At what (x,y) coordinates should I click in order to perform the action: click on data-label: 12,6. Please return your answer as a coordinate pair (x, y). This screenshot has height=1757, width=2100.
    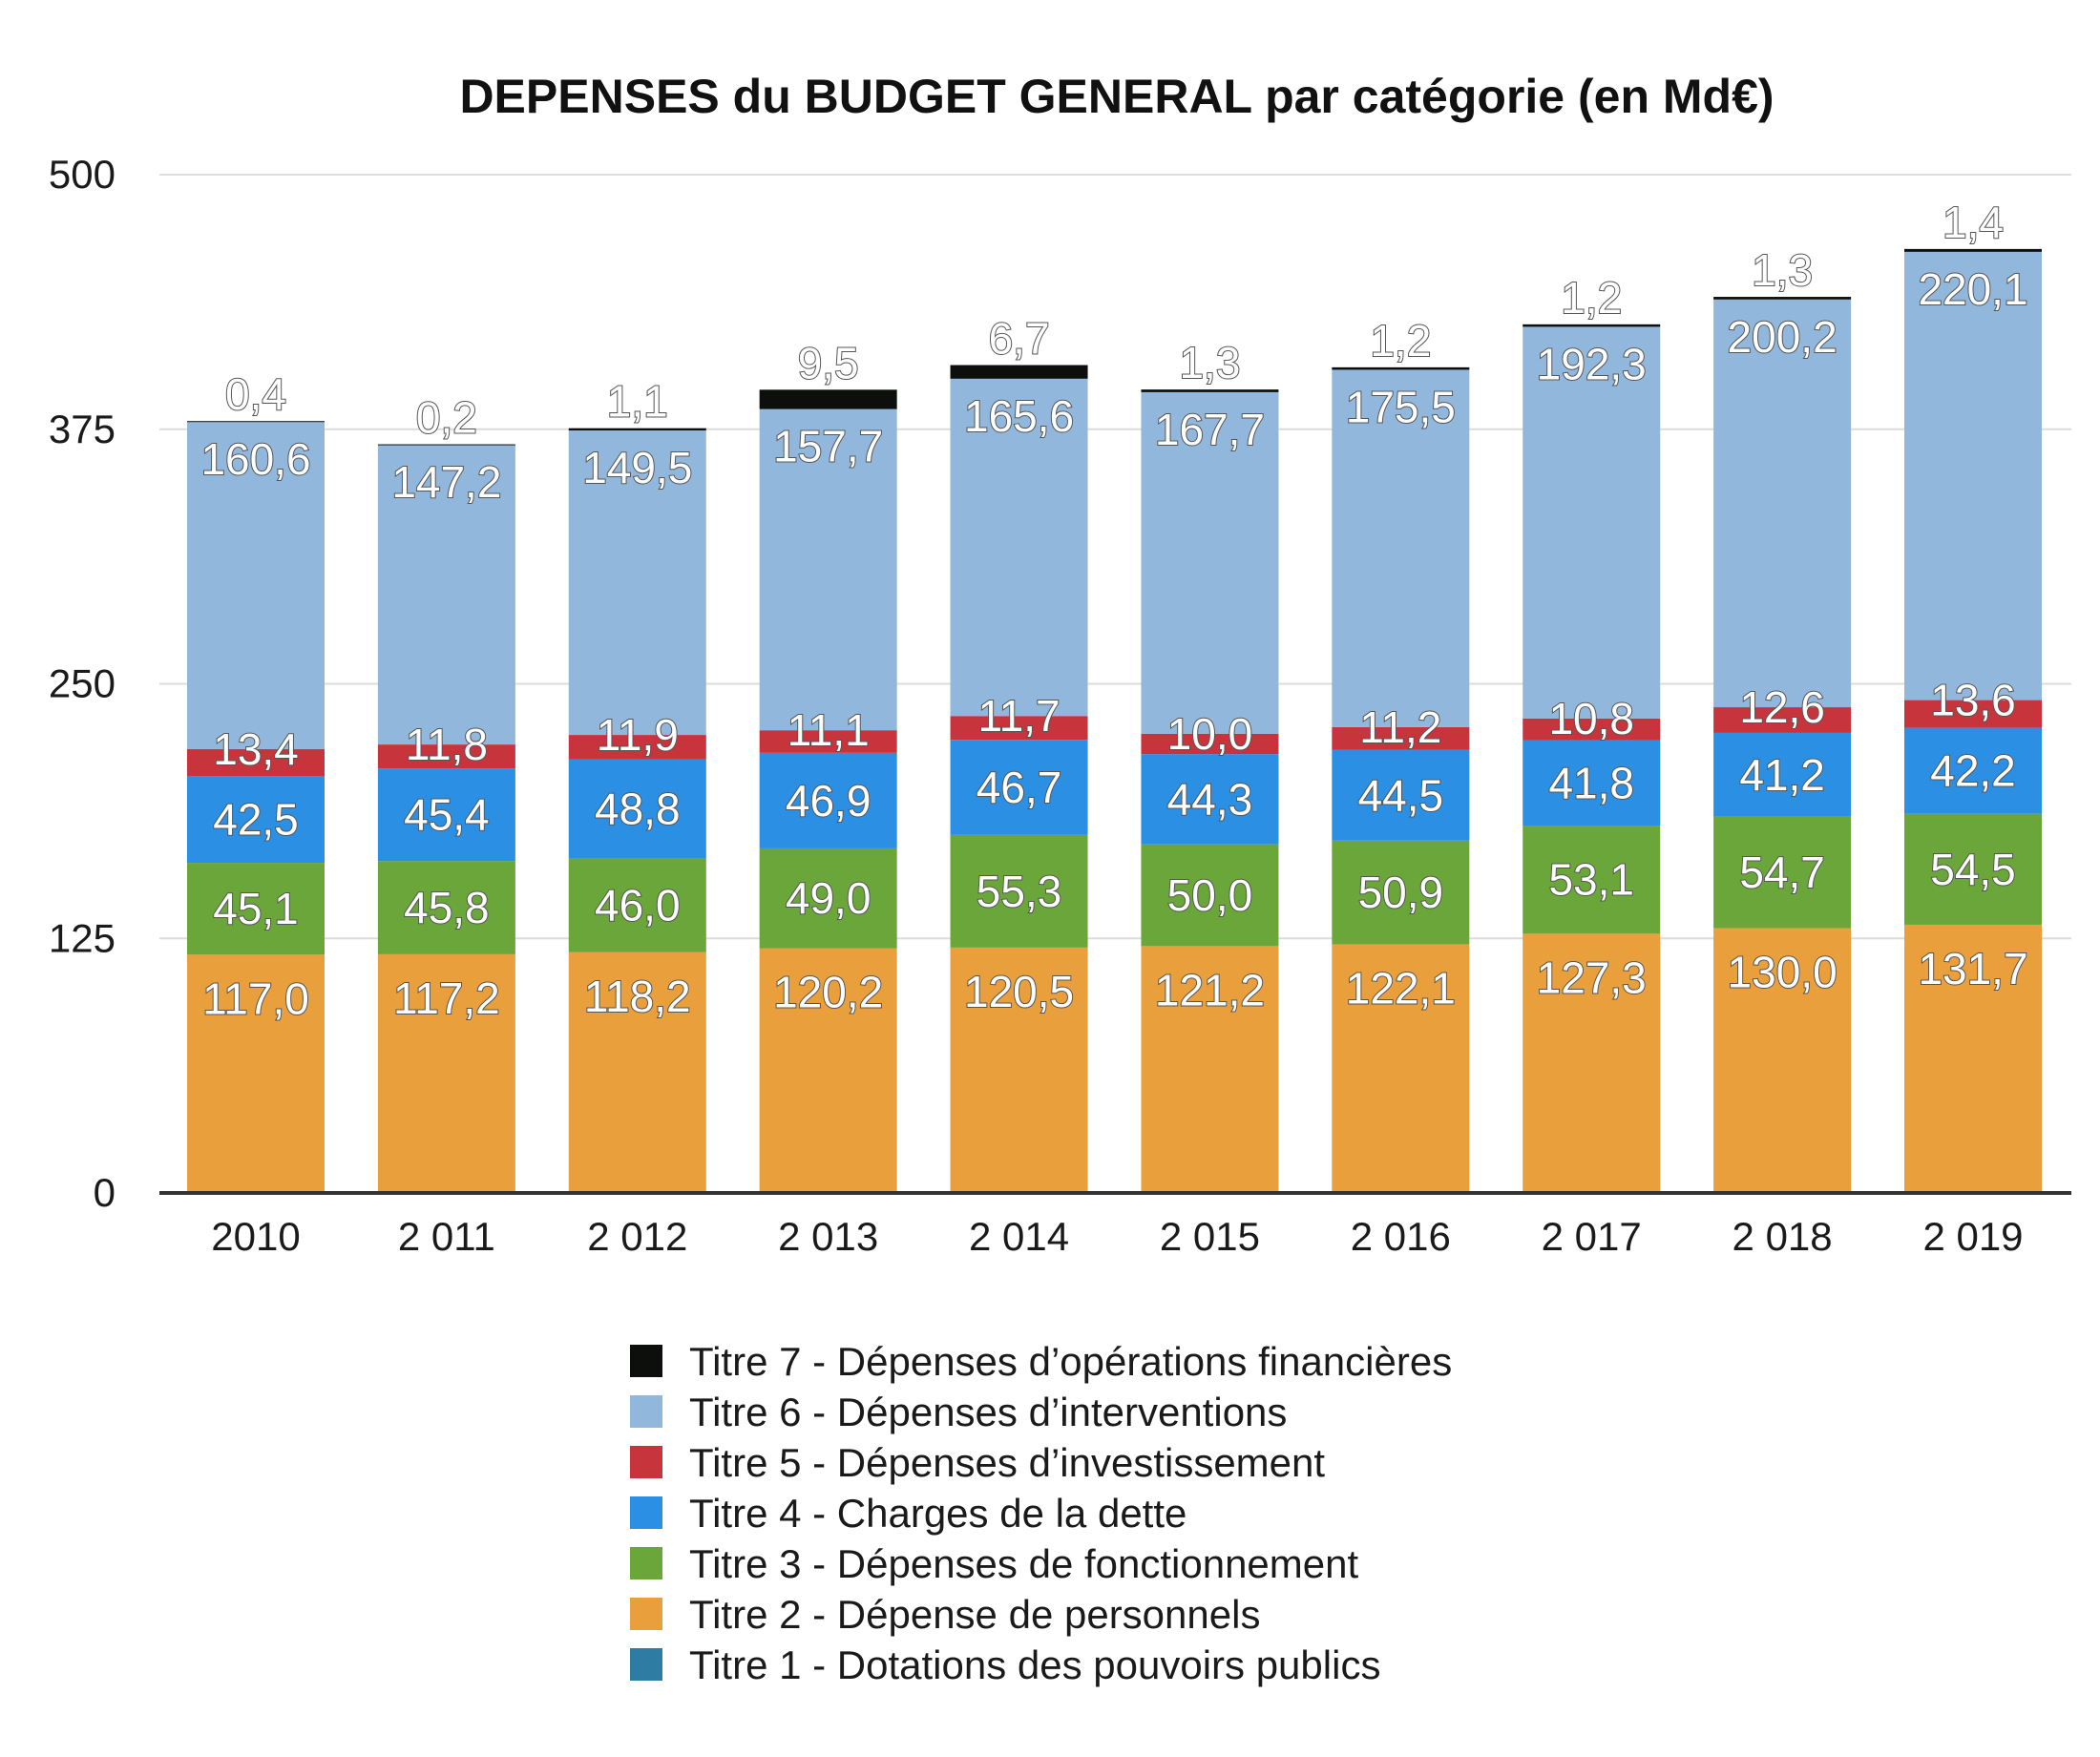
    Looking at the image, I should click on (1782, 707).